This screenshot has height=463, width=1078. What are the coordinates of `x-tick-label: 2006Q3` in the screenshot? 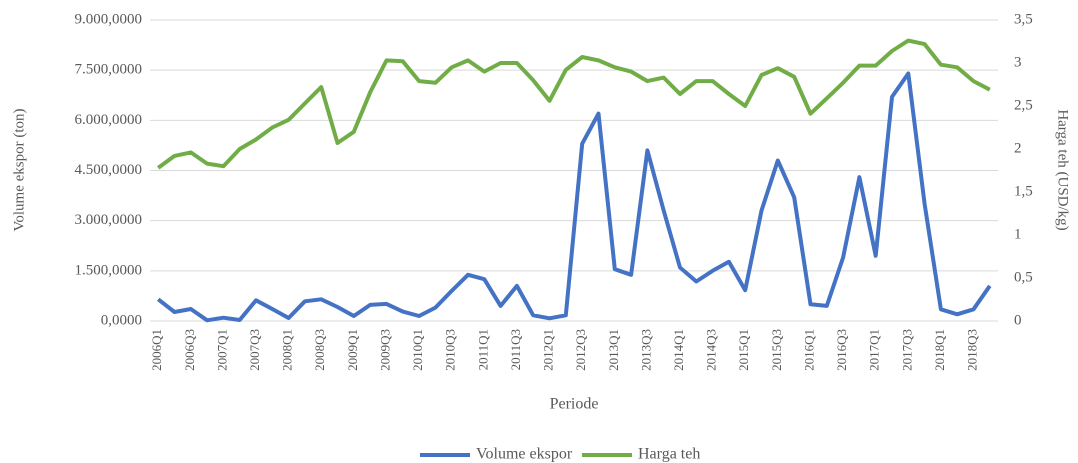 It's located at (189, 350).